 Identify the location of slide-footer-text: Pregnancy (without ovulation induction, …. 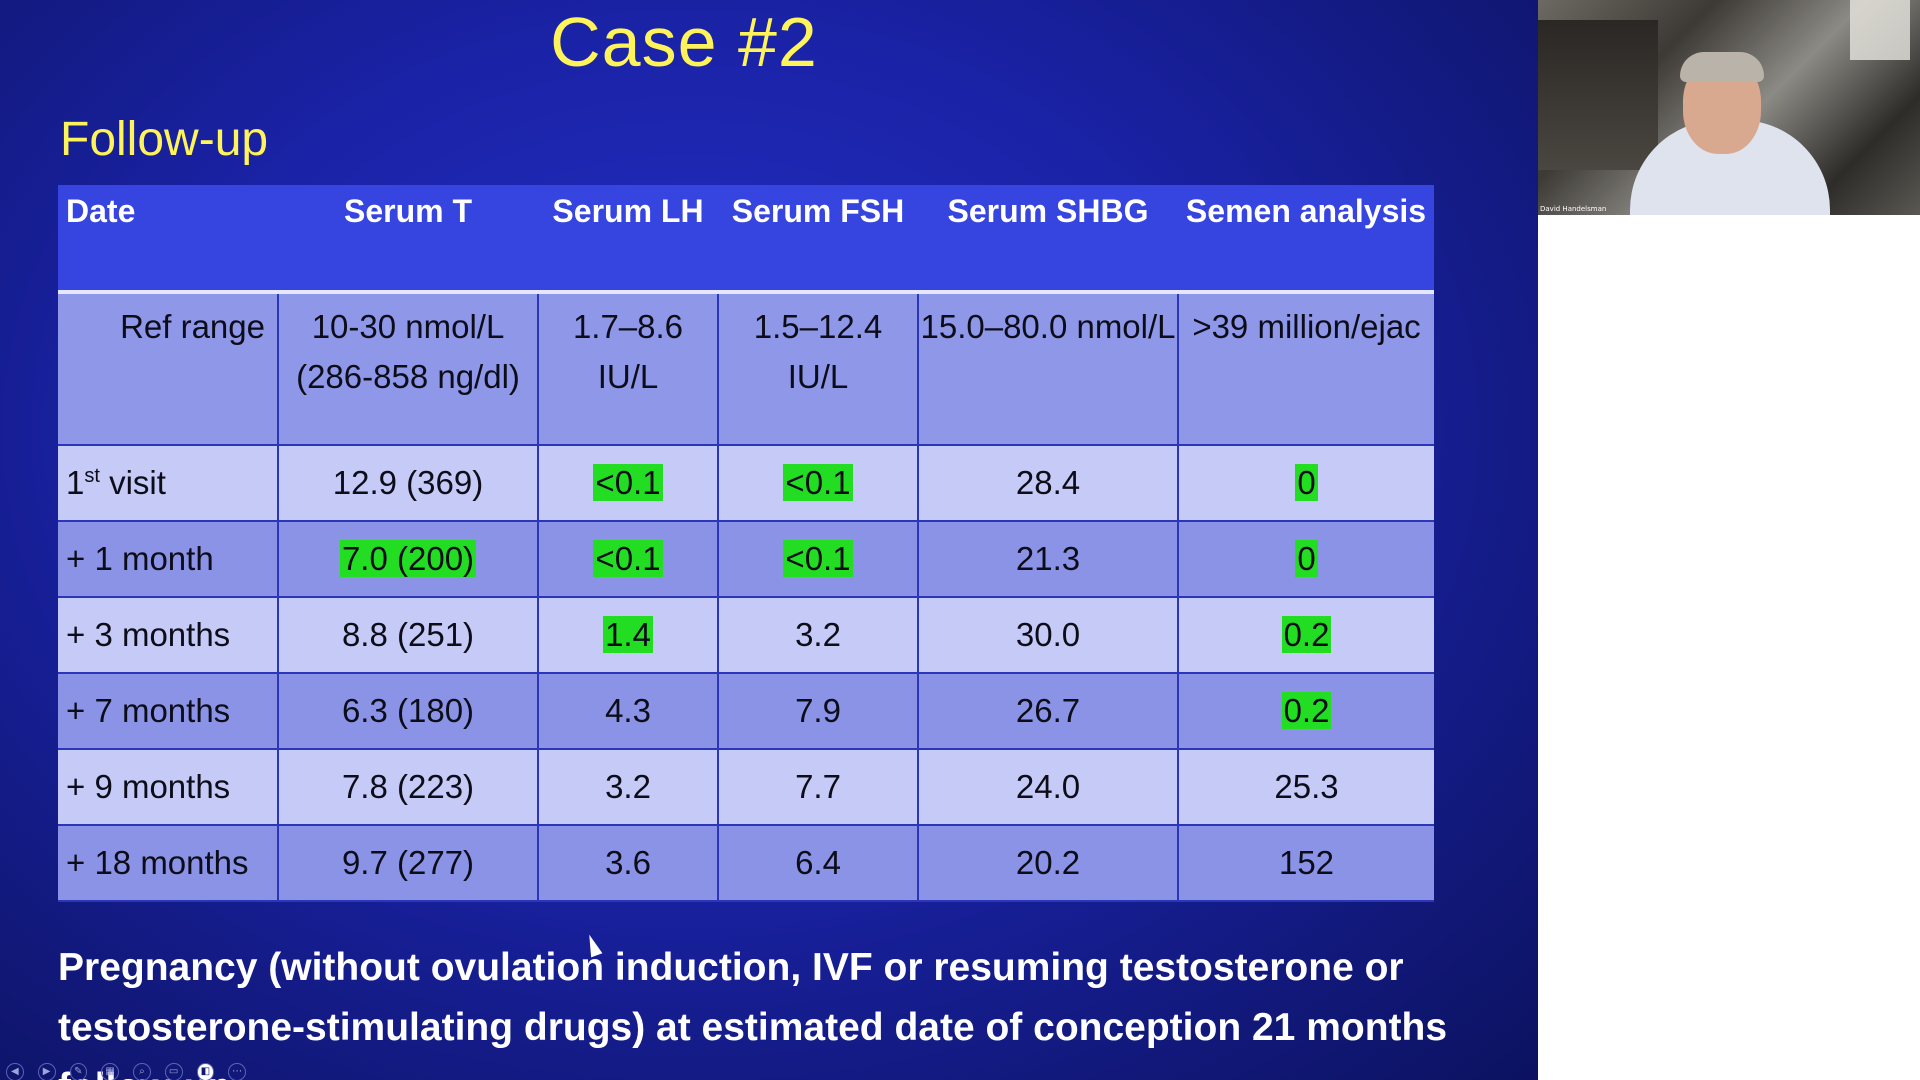
(753, 1013).